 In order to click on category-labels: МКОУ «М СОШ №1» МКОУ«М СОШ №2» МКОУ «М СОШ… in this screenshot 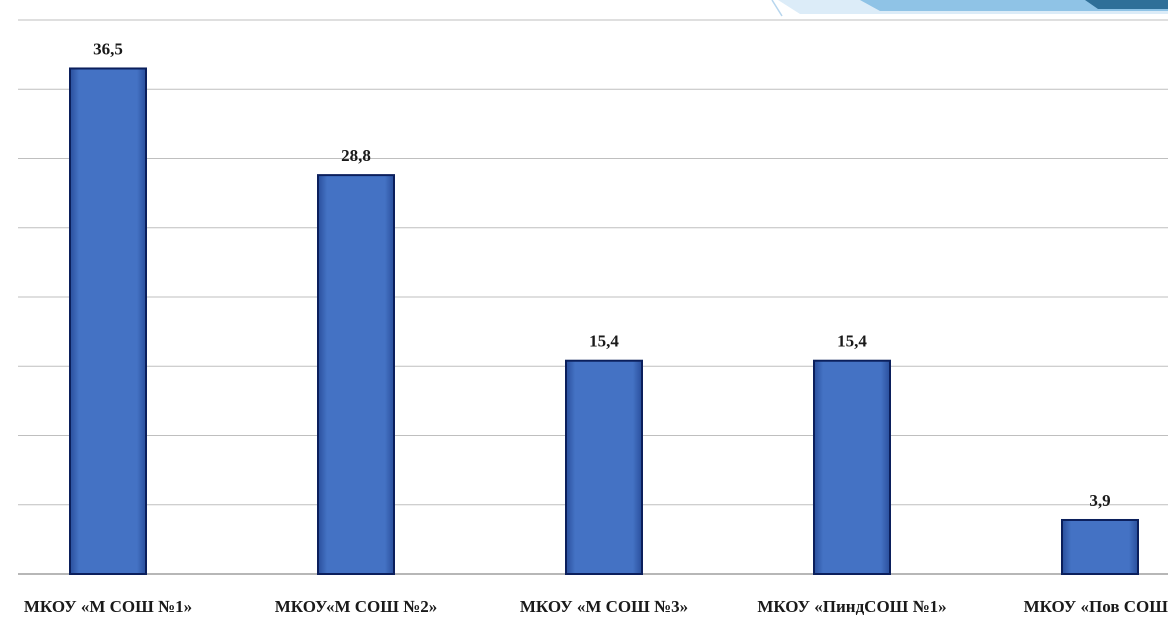, I will do `click(596, 606)`.